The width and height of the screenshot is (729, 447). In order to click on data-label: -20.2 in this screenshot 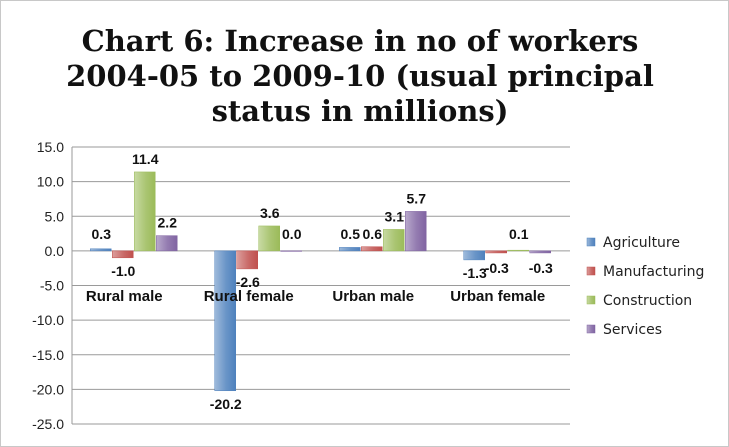, I will do `click(226, 404)`.